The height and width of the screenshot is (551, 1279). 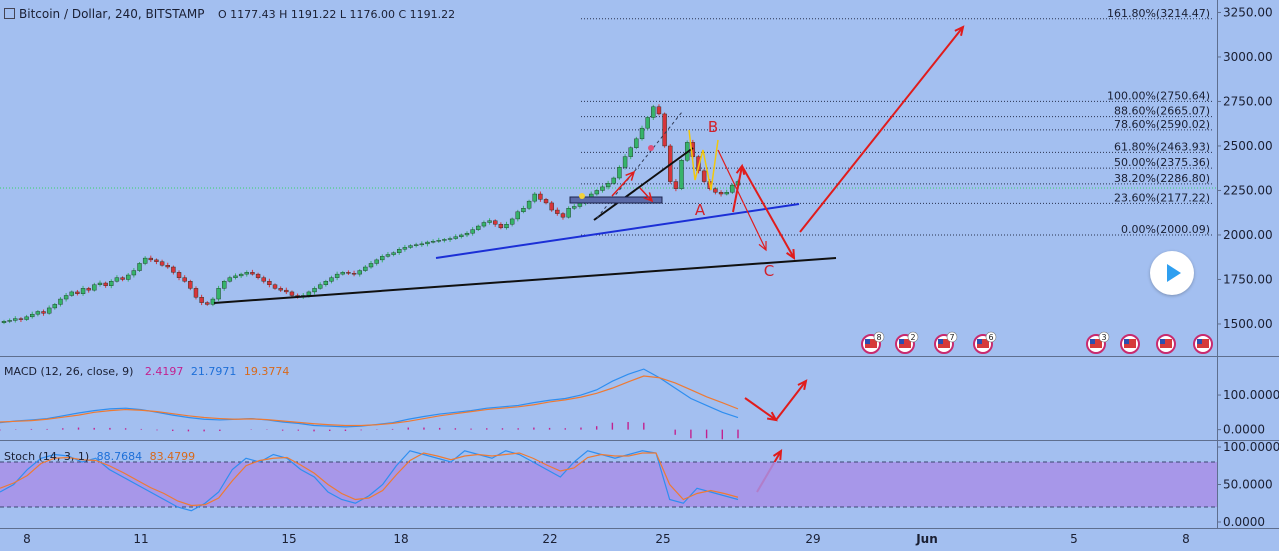 What do you see at coordinates (525, 280) in the screenshot?
I see `support-trendline` at bounding box center [525, 280].